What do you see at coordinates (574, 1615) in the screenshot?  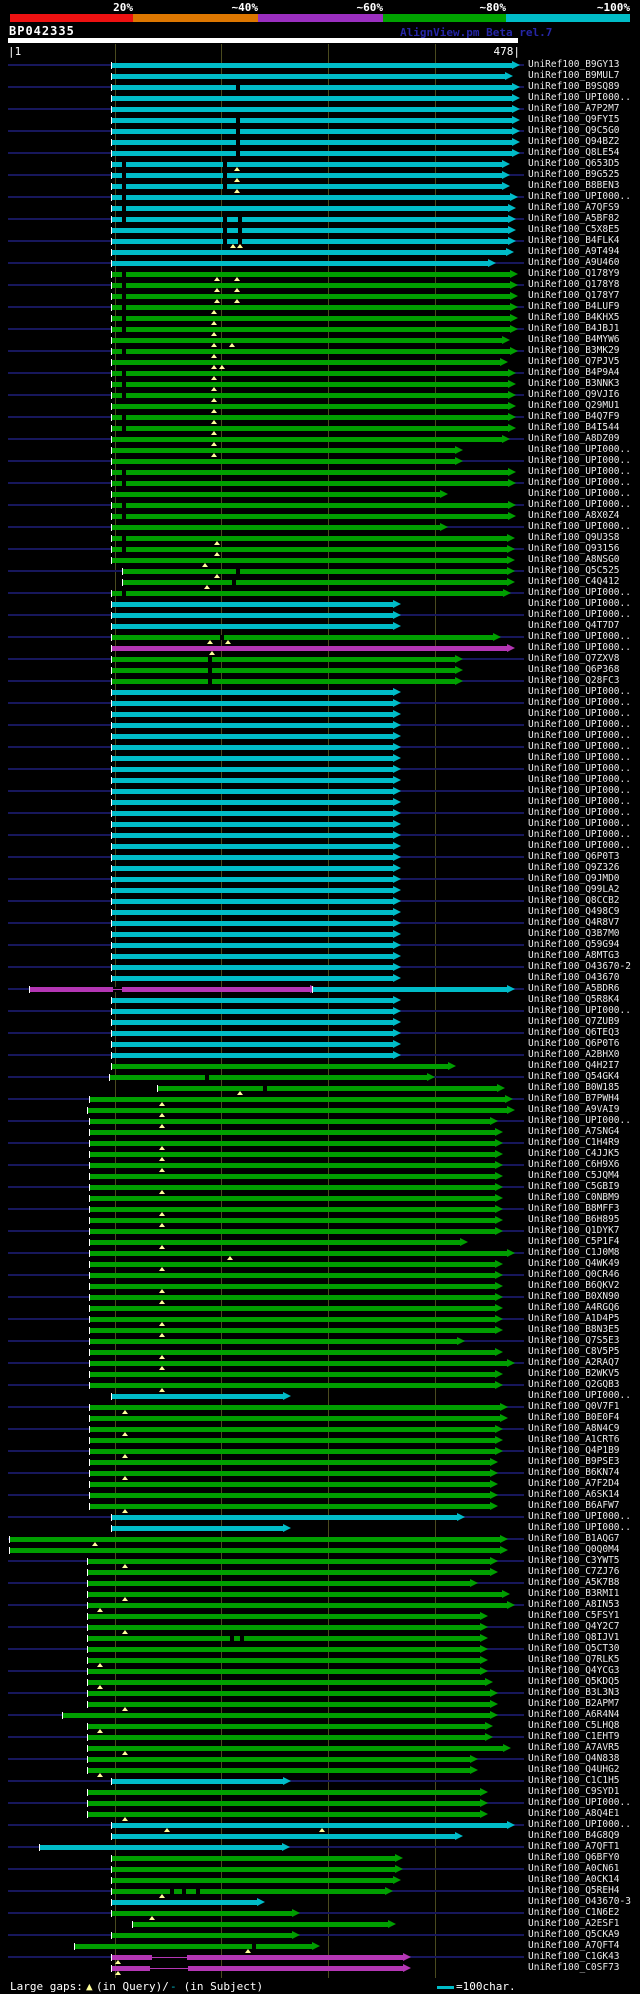 I see `hit-label: UniRef100_C5FSY1` at bounding box center [574, 1615].